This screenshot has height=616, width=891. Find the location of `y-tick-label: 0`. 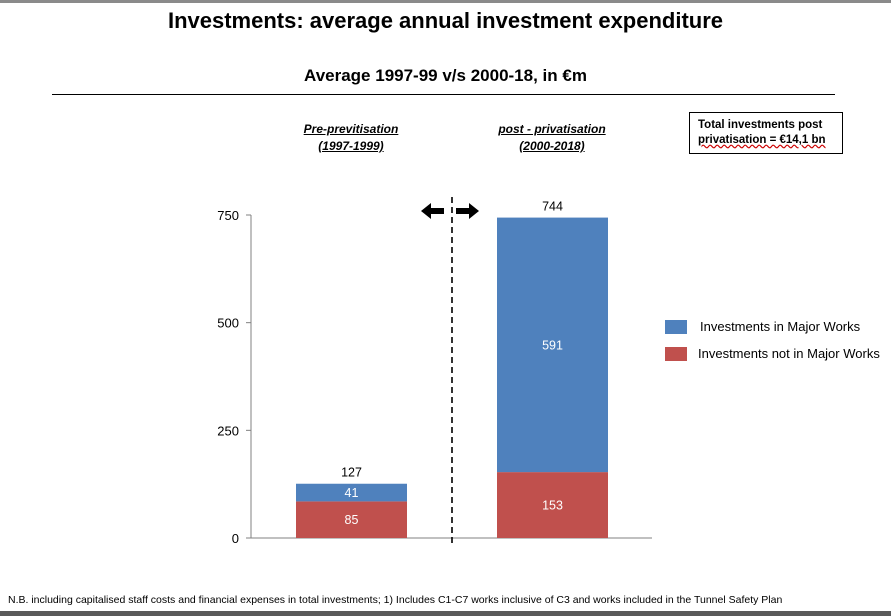

y-tick-label: 0 is located at coordinates (235, 538).